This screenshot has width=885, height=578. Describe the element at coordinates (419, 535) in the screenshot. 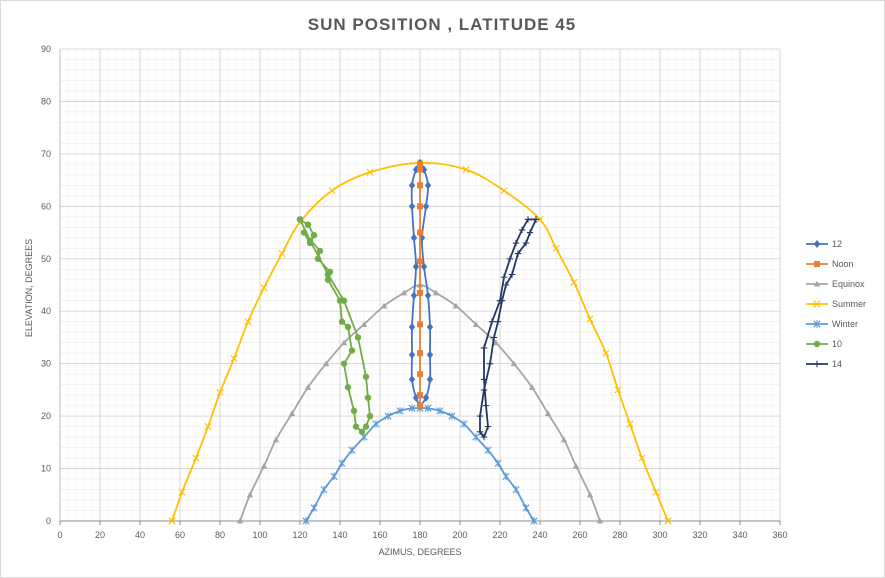

I see `x-tick-label: 180` at that location.